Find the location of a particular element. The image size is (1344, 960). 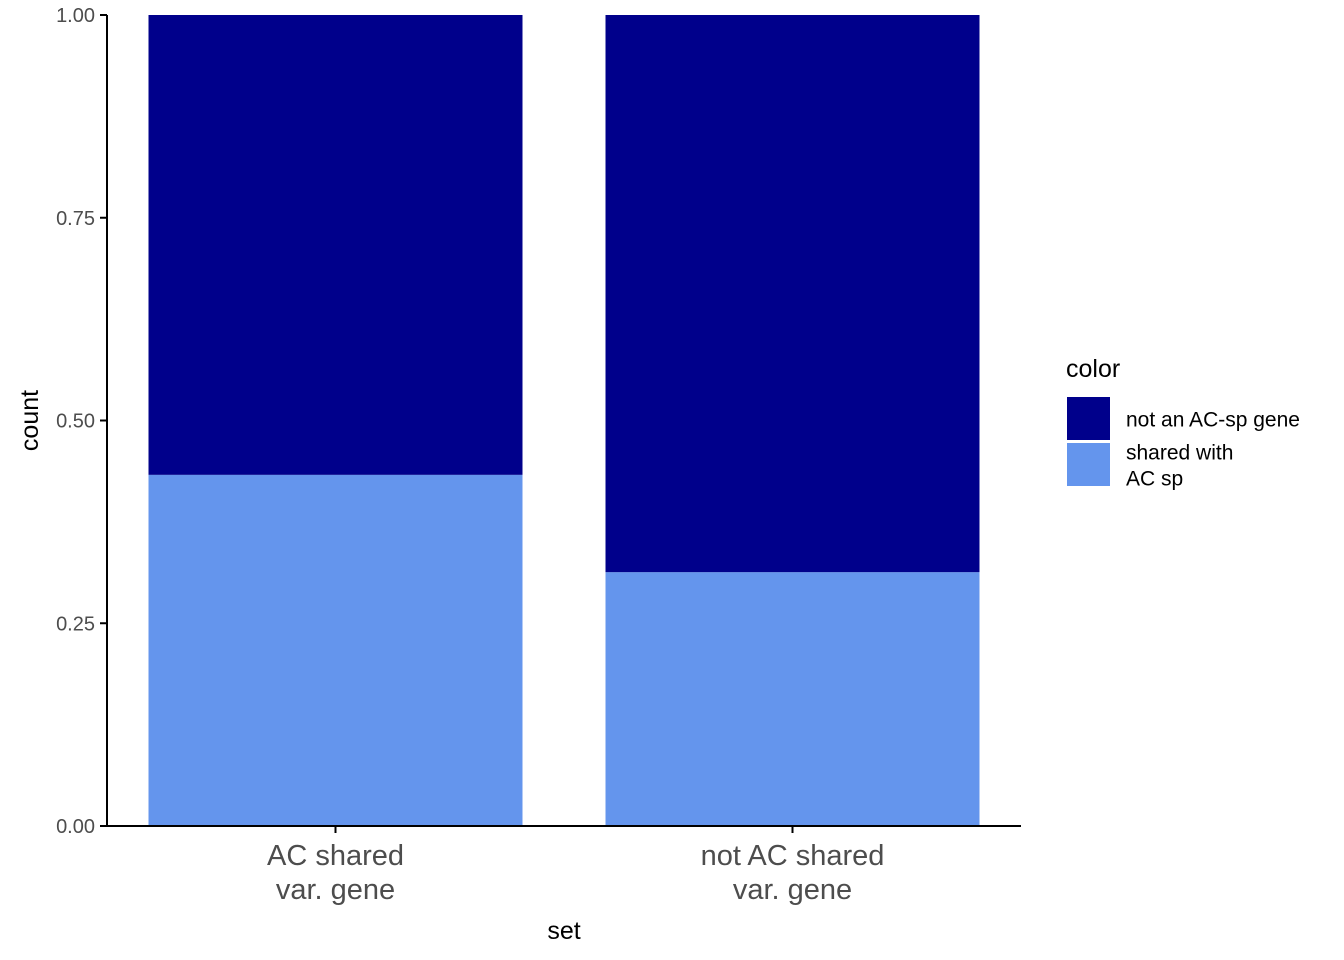

x-ticks: AC shared var. gene not AC shared var. gene is located at coordinates (575, 866).